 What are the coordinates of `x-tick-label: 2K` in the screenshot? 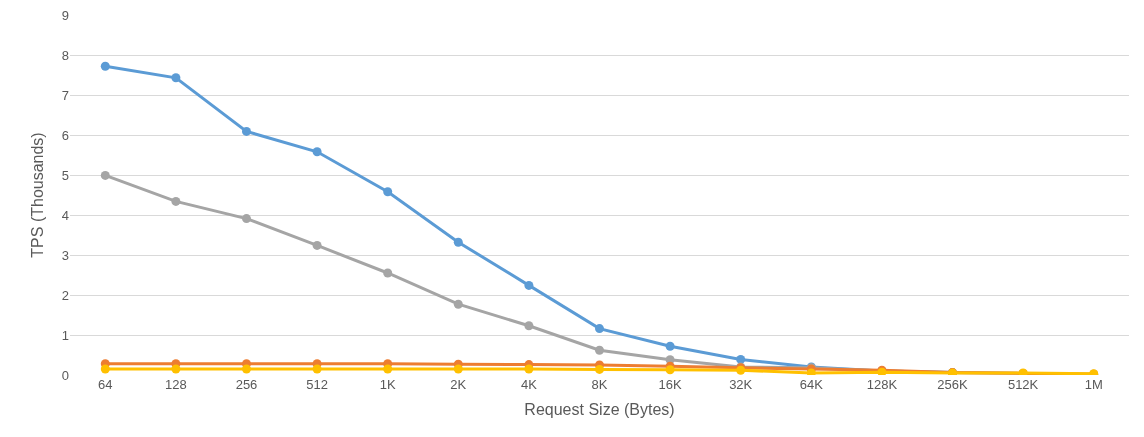 It's located at (458, 384).